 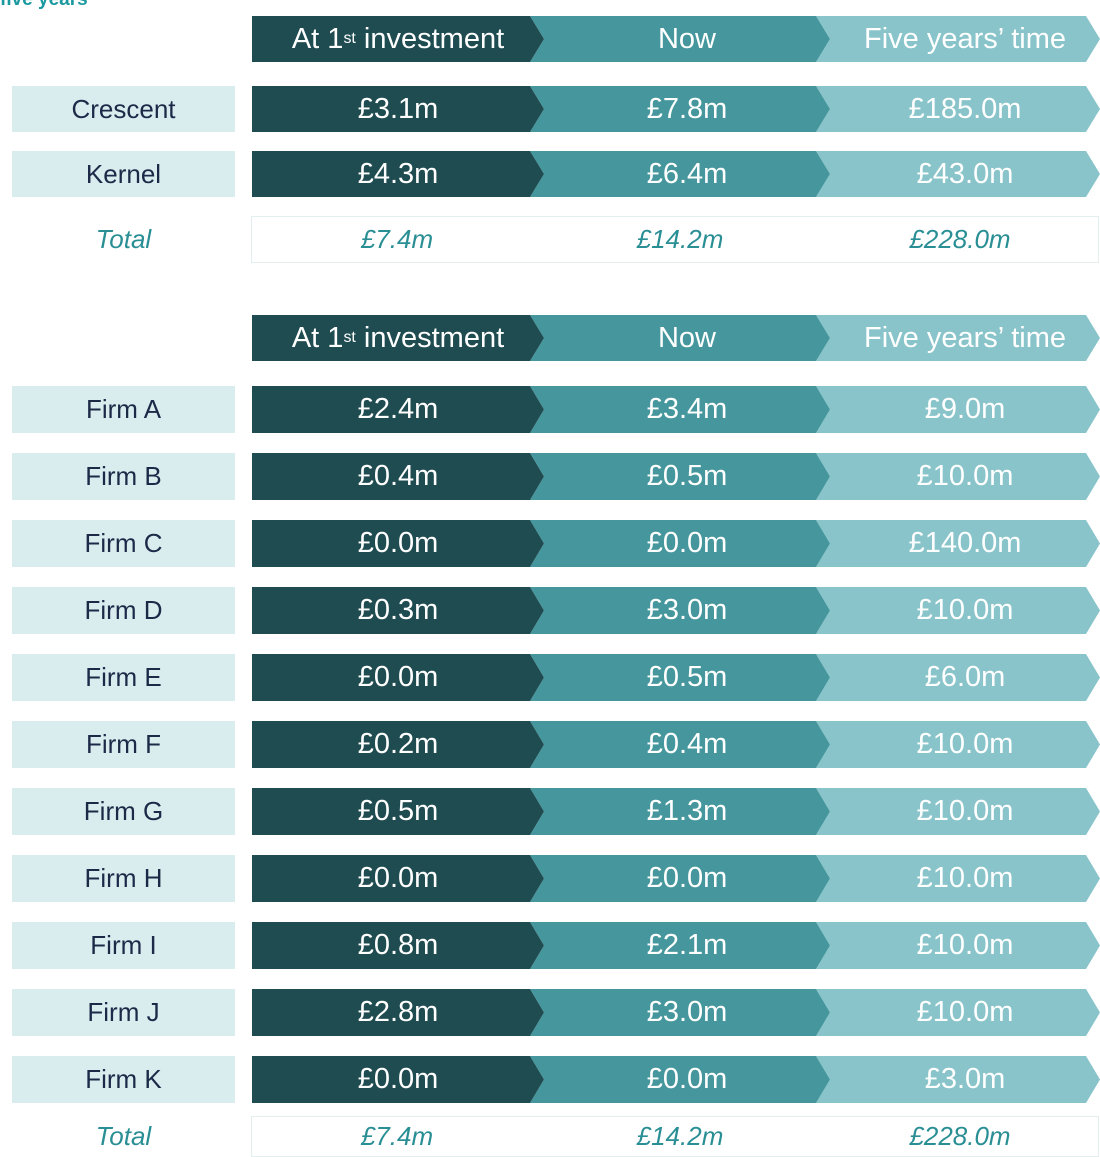 What do you see at coordinates (398, 109) in the screenshot?
I see `value-cell: £3.1m` at bounding box center [398, 109].